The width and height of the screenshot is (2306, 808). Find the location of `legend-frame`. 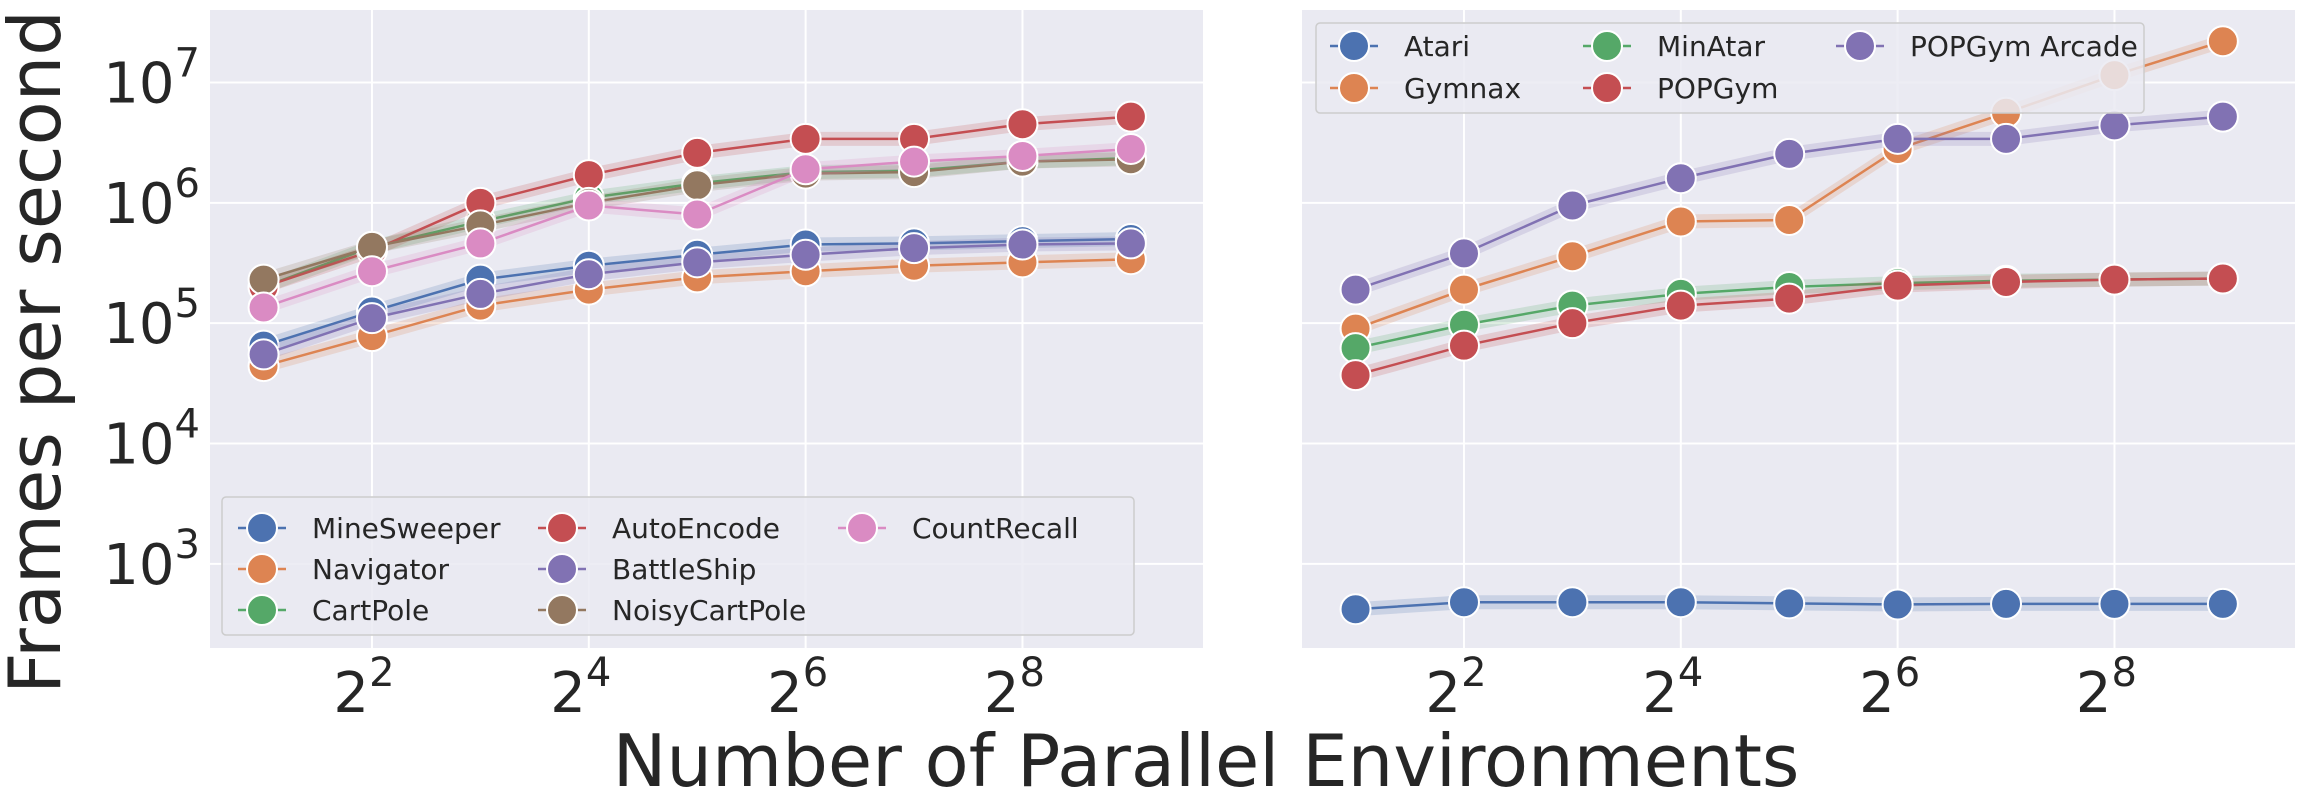

legend-frame is located at coordinates (1730, 68).